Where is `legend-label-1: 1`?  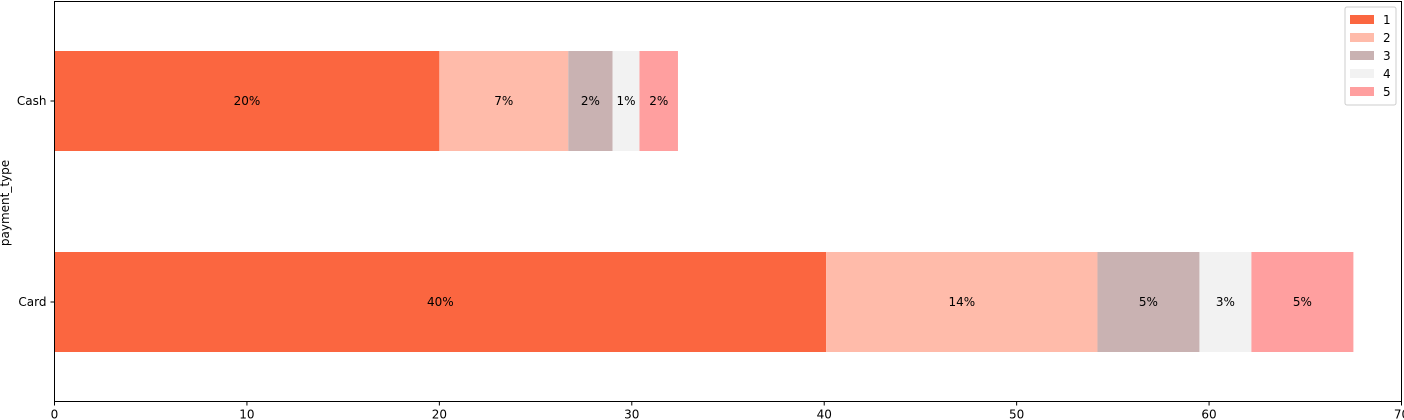 legend-label-1: 1 is located at coordinates (1387, 20).